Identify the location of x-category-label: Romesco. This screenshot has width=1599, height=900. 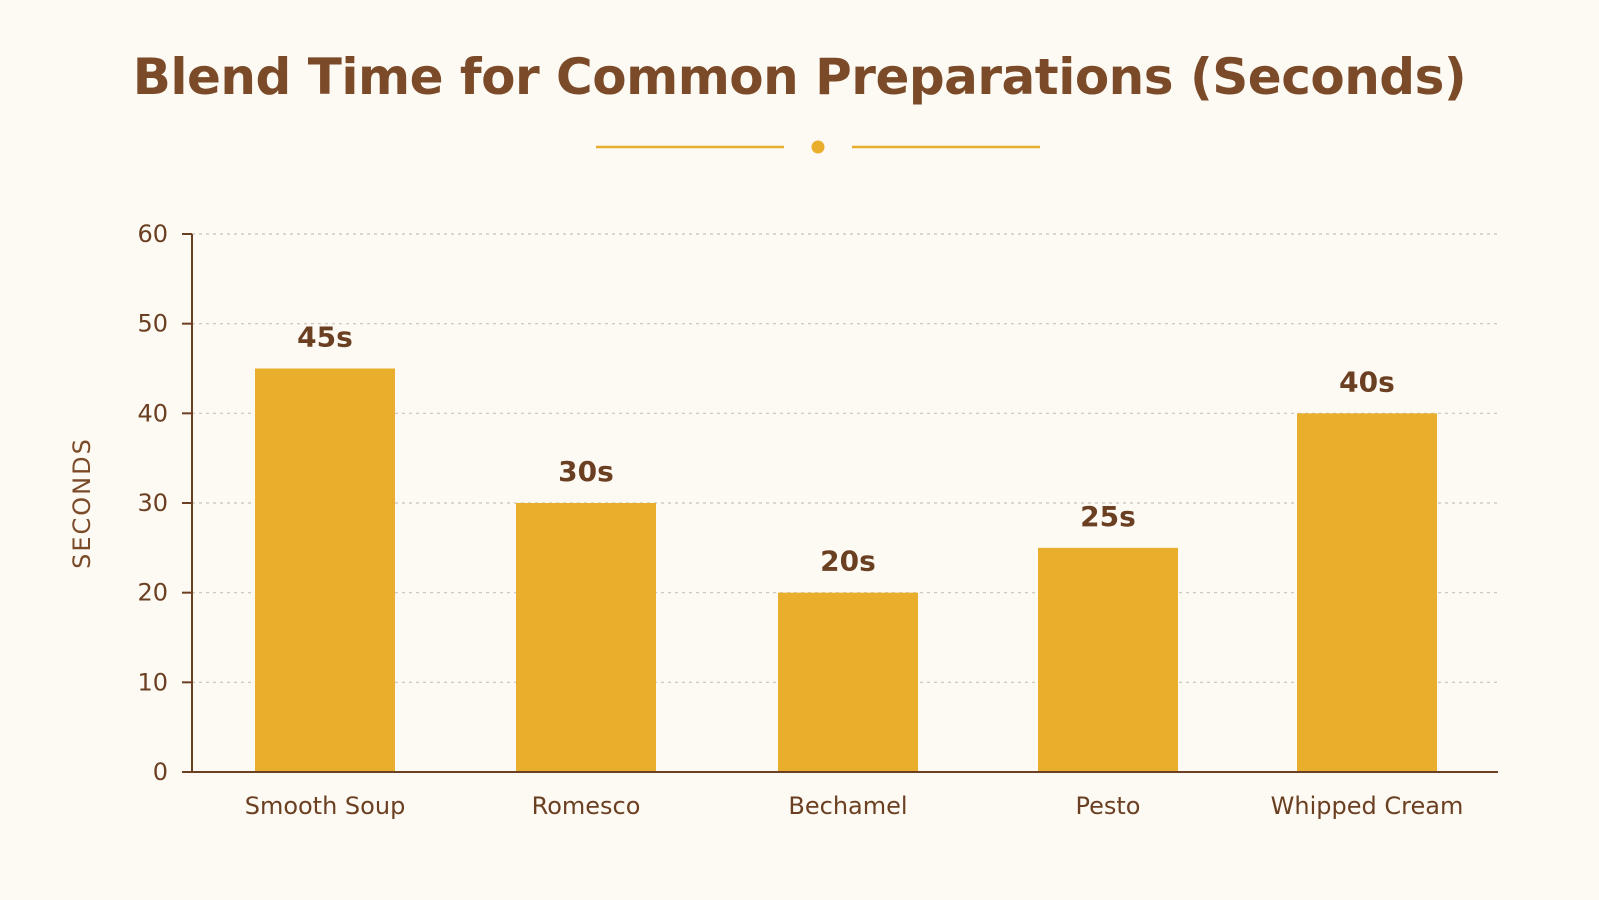
(586, 806).